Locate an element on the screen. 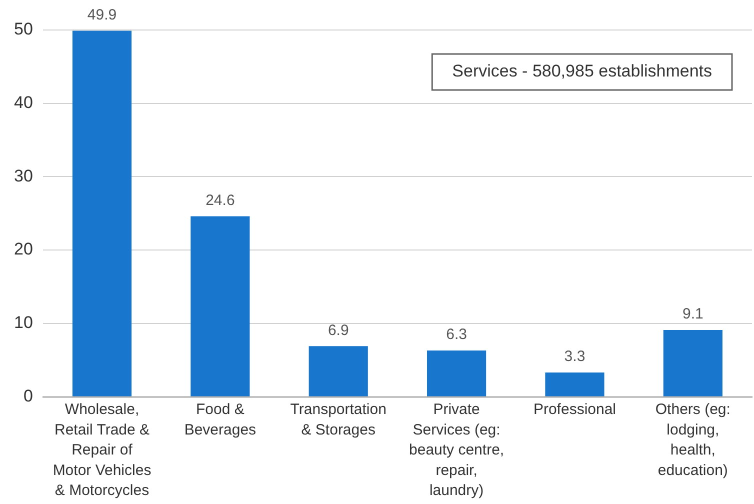  data-label: 49.9 is located at coordinates (102, 15).